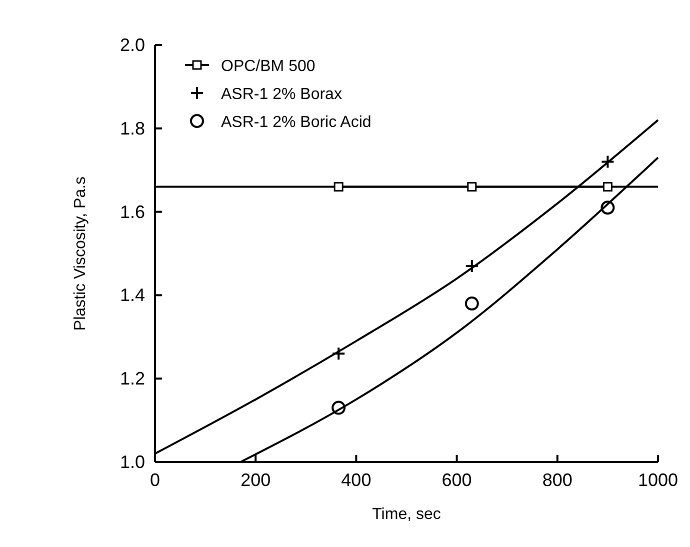 This screenshot has width=690, height=547. I want to click on y-tick-label: 1.4, so click(132, 295).